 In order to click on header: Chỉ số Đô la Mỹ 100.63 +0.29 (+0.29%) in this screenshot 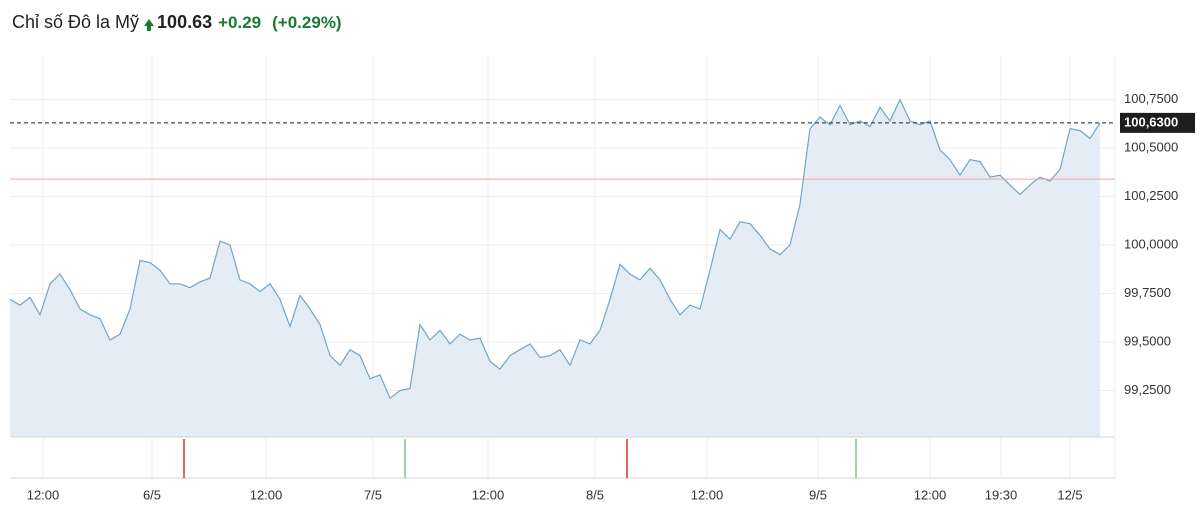, I will do `click(177, 22)`.